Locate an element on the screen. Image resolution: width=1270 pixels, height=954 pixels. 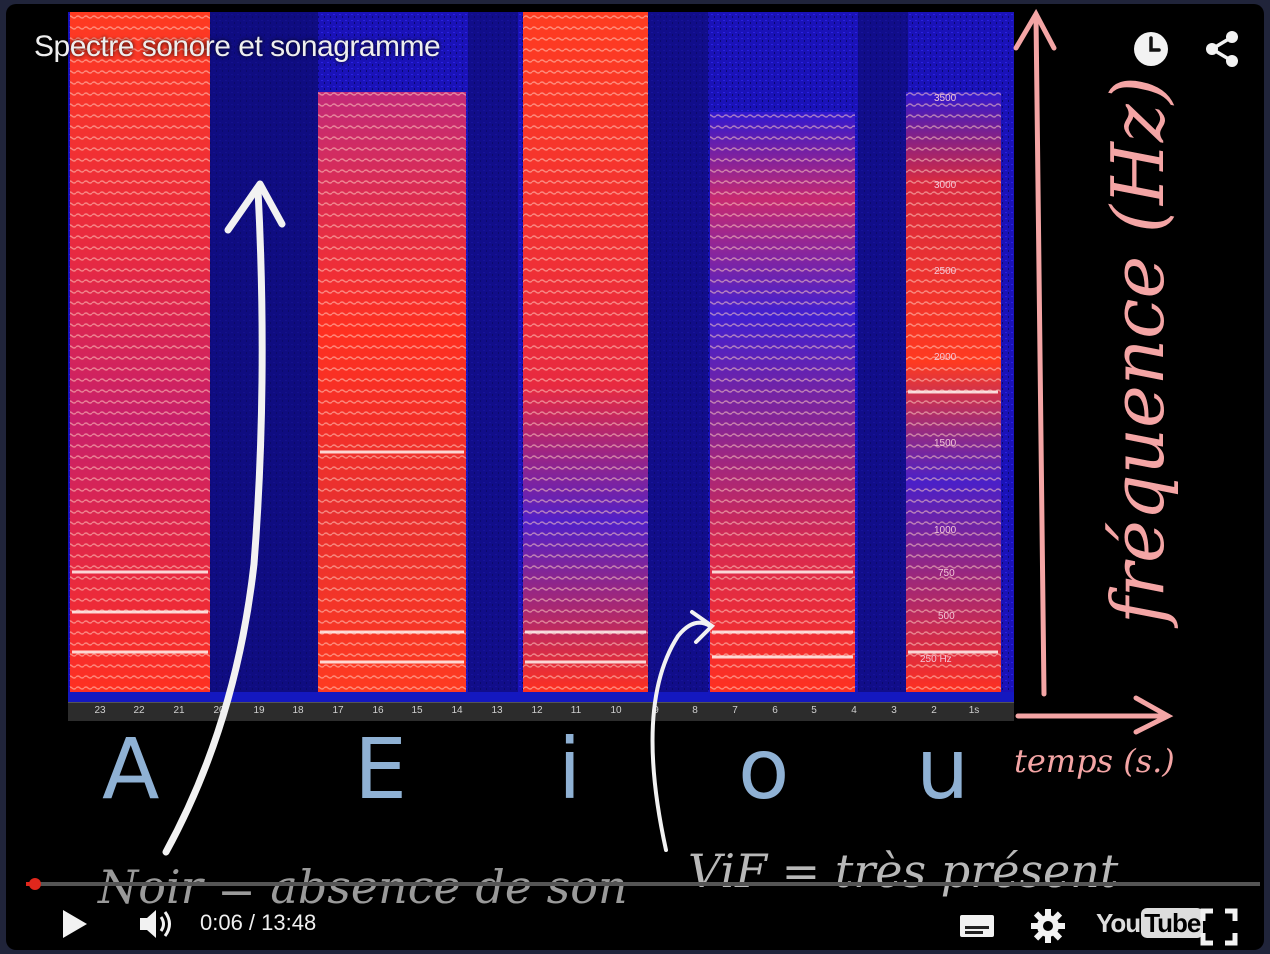
freq-label: 1000 is located at coordinates (945, 530).